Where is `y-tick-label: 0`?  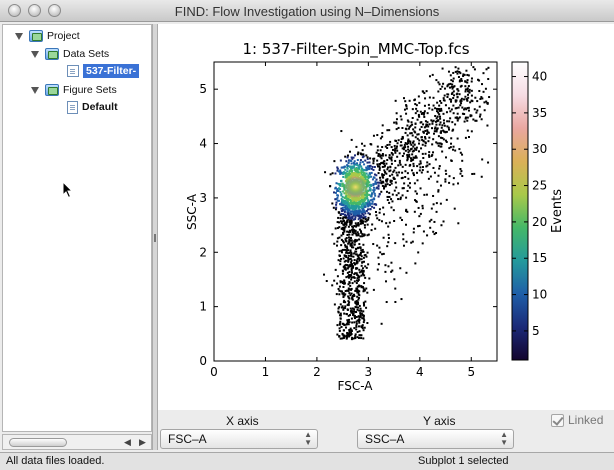
y-tick-label: 0 is located at coordinates (203, 361).